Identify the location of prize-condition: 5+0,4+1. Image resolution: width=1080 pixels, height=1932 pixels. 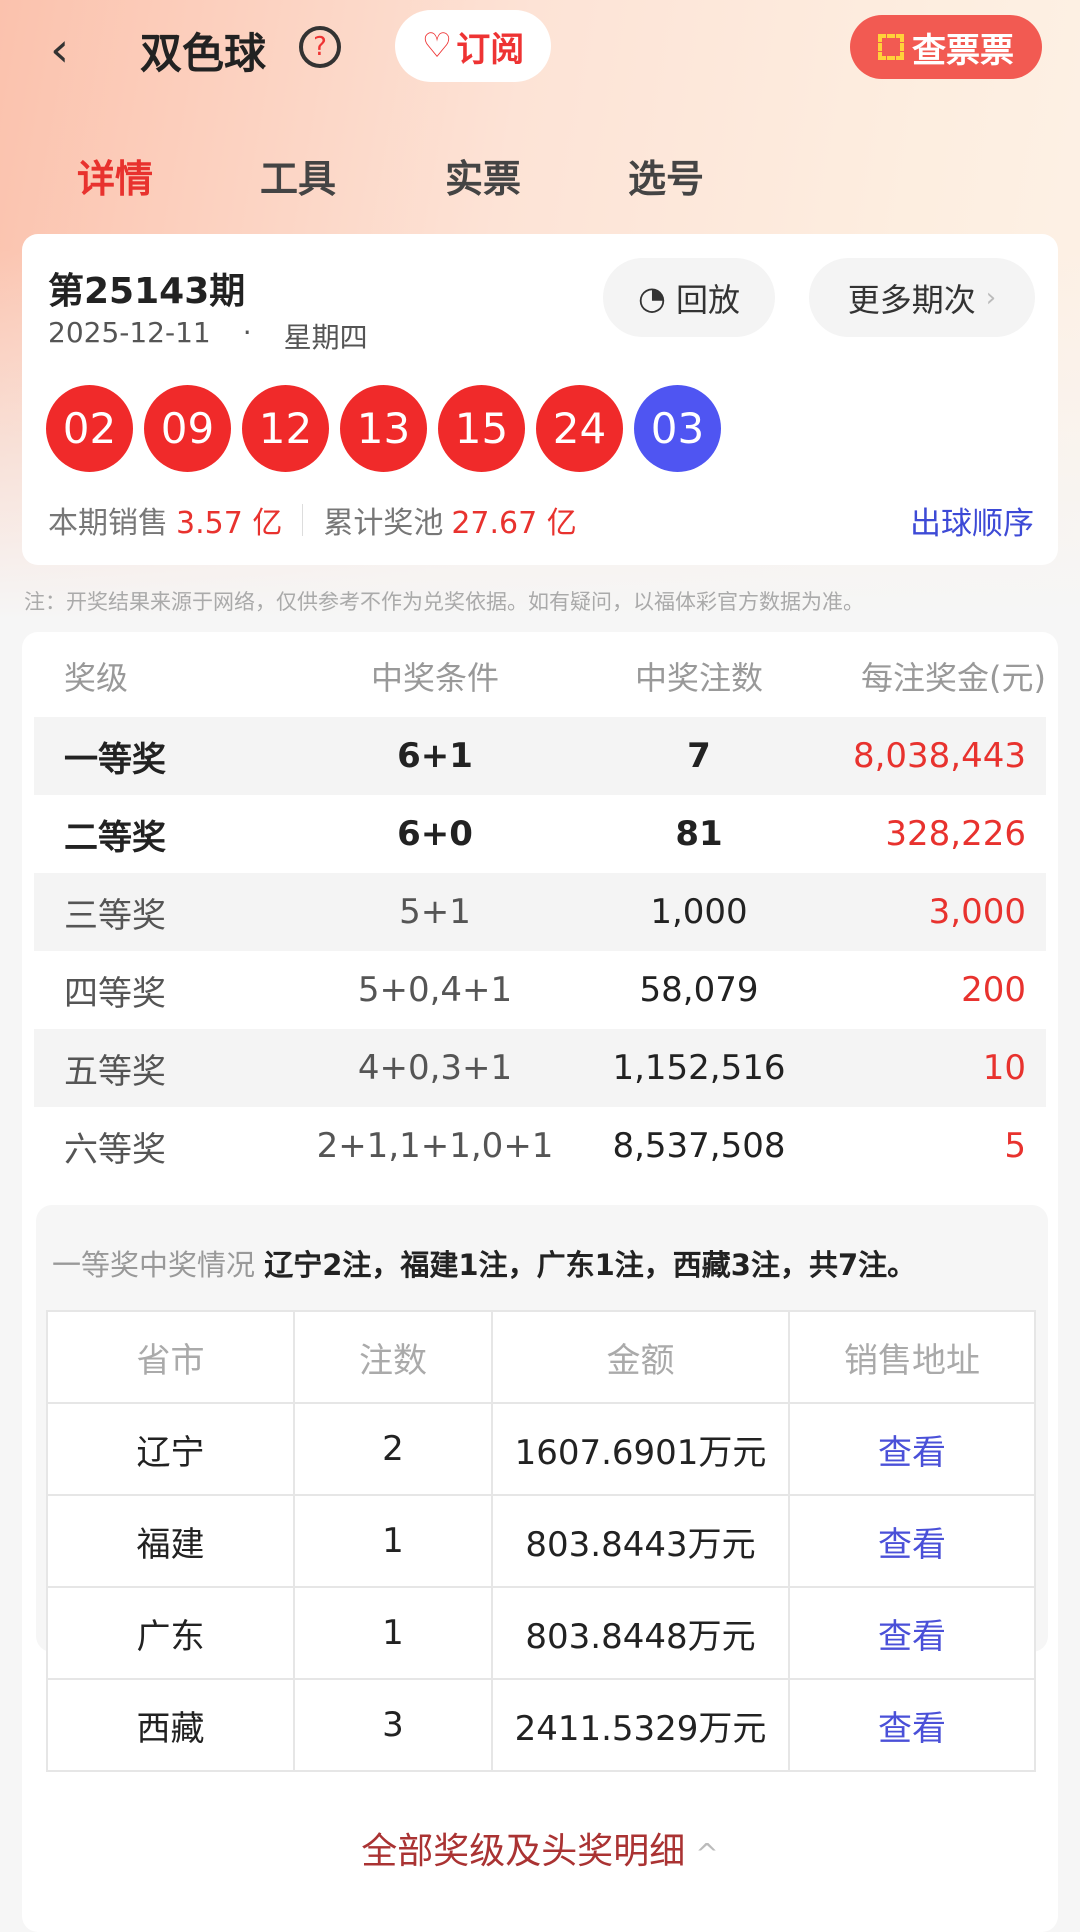
(435, 990).